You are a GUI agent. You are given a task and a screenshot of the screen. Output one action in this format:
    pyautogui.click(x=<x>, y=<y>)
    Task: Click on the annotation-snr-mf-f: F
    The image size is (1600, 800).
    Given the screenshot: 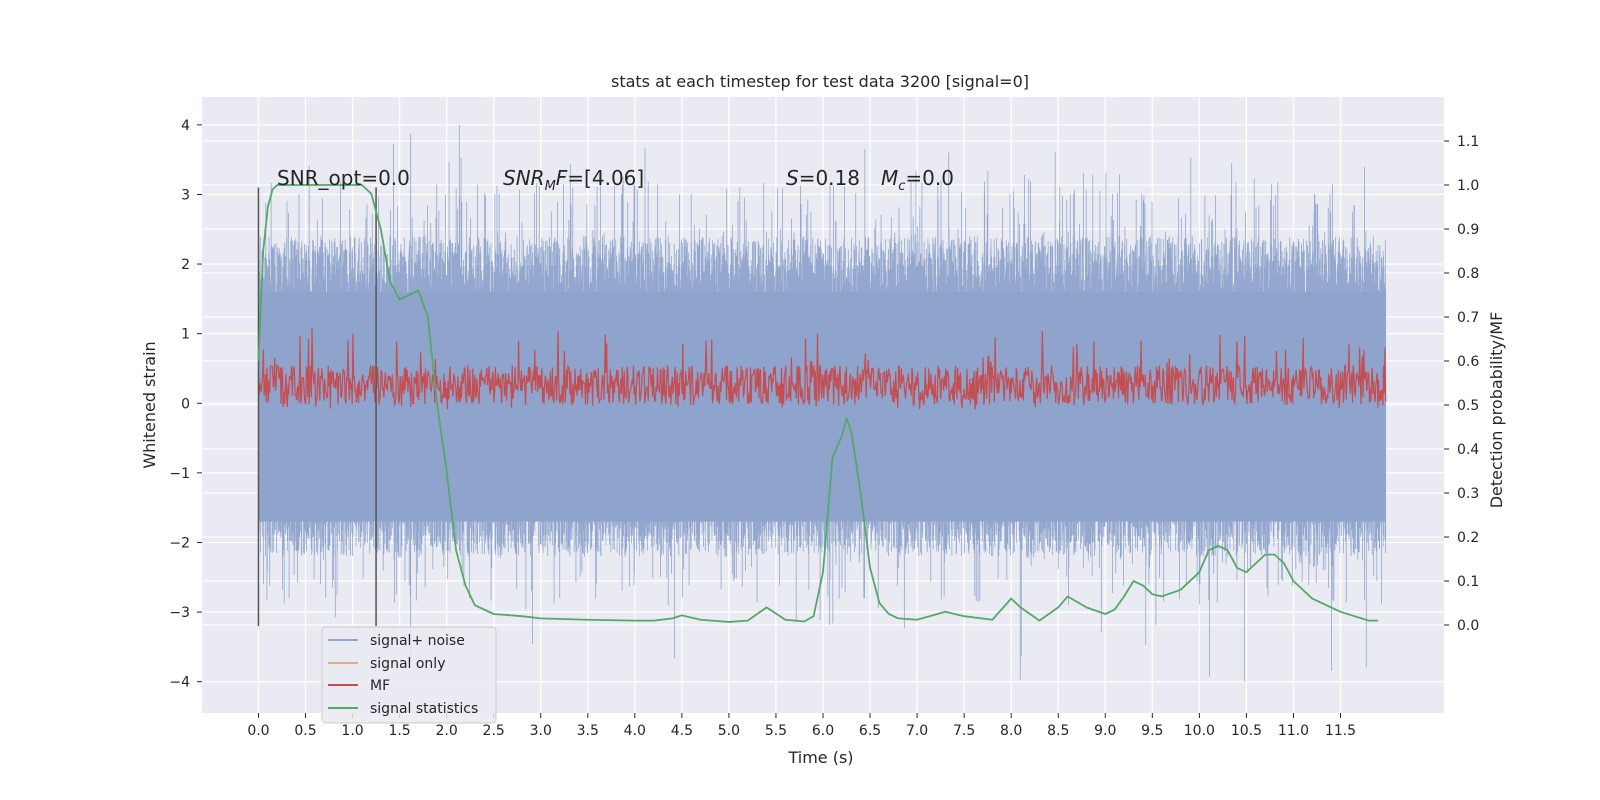 What is the action you would take?
    pyautogui.click(x=562, y=178)
    